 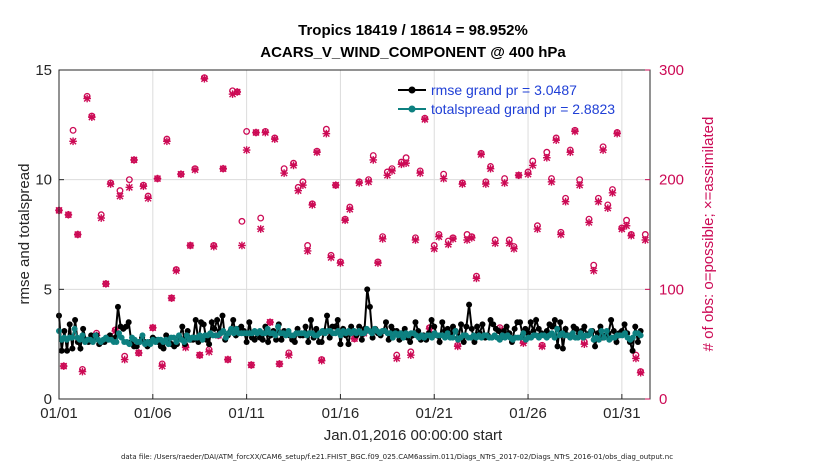 I want to click on y-tick-label: 15, so click(x=43, y=70).